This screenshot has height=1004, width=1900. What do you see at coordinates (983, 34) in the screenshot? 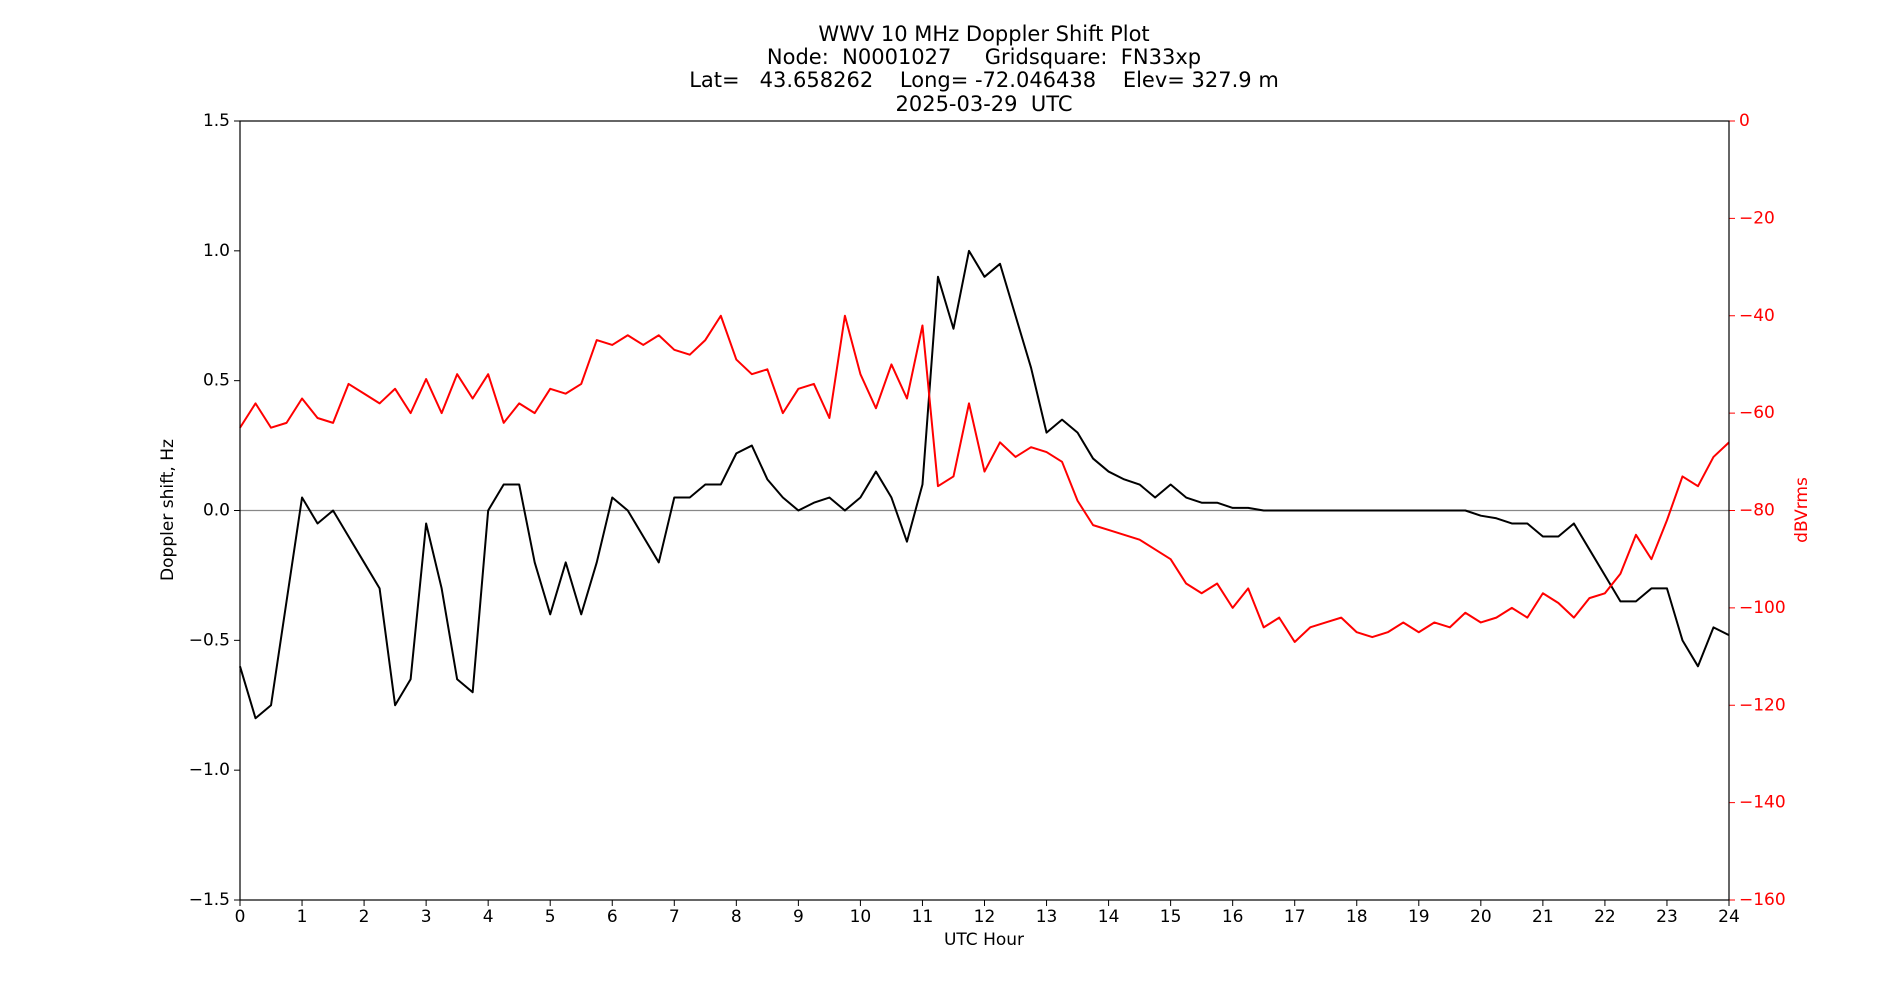
I see `chart-title: WWV 10 MHz Doppler Shift Plot` at bounding box center [983, 34].